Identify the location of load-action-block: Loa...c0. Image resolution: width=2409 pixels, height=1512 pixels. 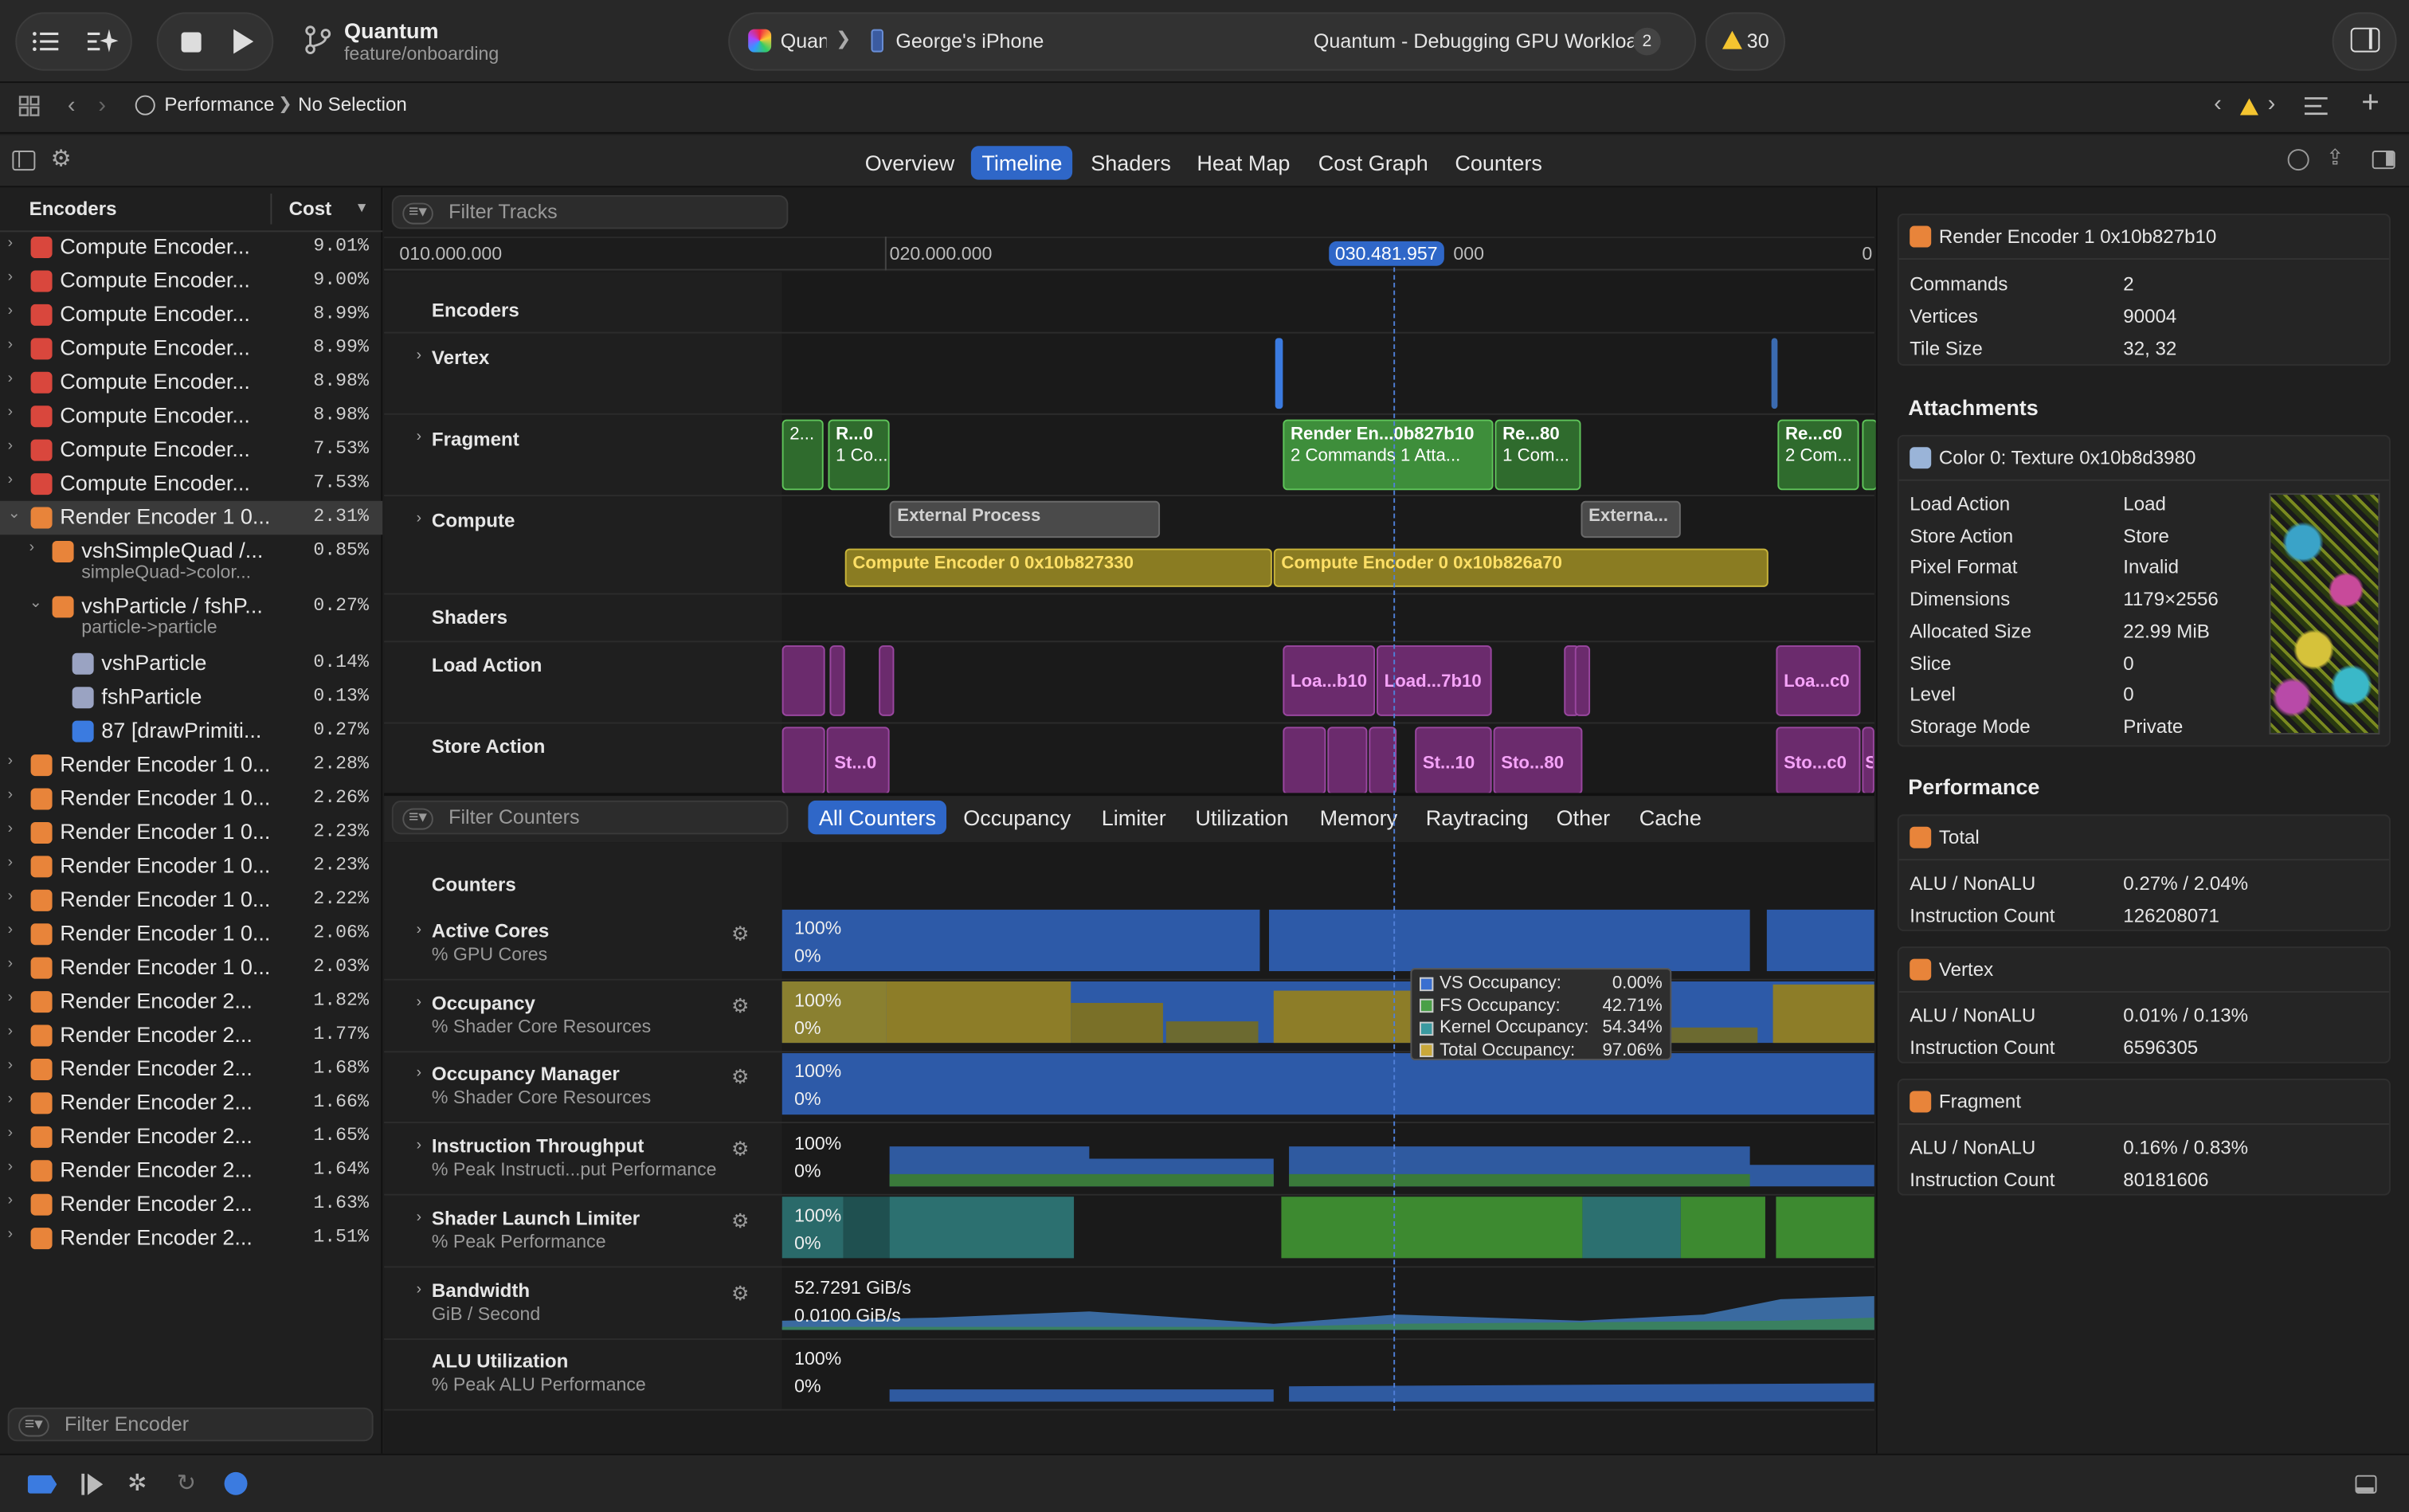
(1818, 680).